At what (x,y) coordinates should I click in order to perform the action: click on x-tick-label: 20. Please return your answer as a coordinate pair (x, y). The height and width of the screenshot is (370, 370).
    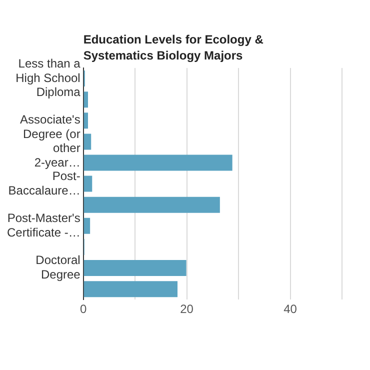
    Looking at the image, I should click on (187, 309).